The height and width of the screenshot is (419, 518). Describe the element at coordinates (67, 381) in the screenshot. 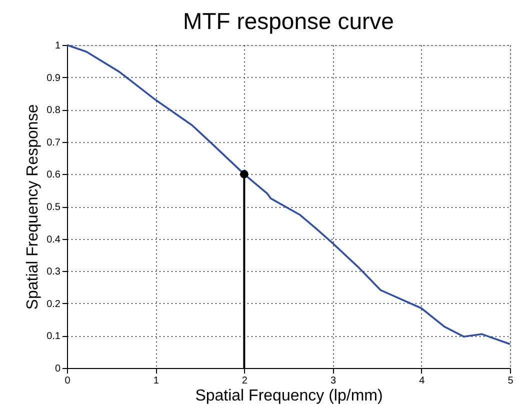

I see `x-tick-label: 0` at that location.